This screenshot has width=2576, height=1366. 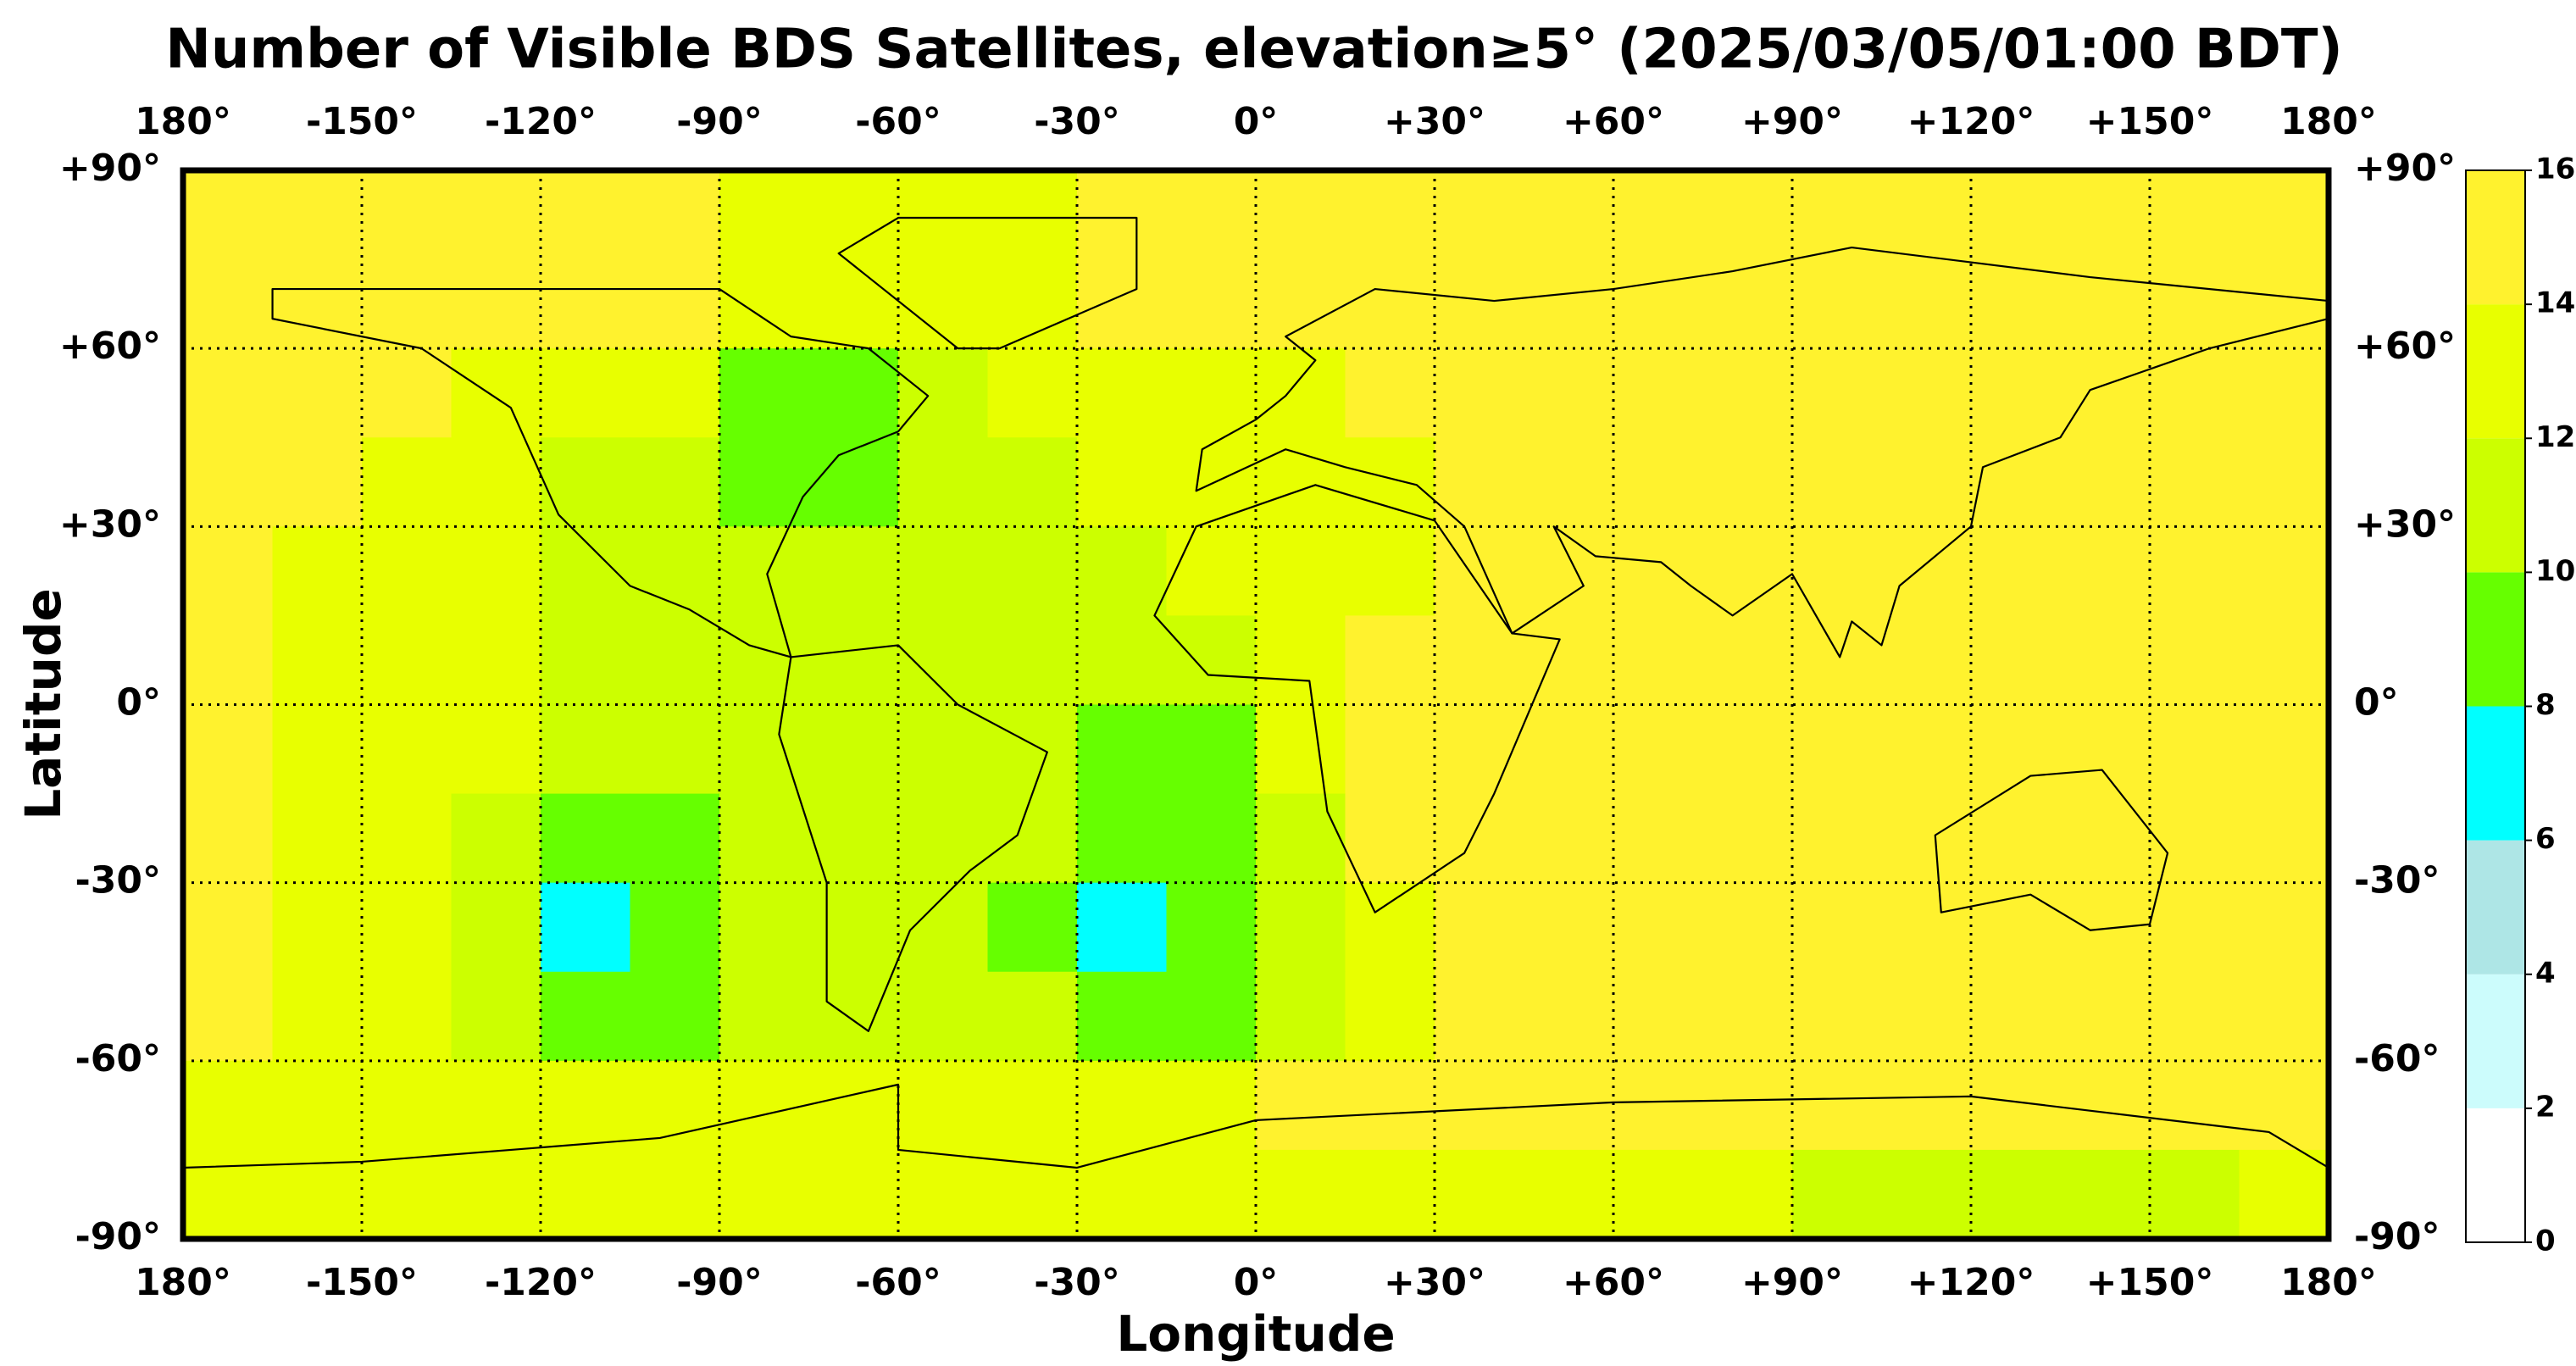 What do you see at coordinates (2555, 437) in the screenshot?
I see `colorbar-tick-label: 12` at bounding box center [2555, 437].